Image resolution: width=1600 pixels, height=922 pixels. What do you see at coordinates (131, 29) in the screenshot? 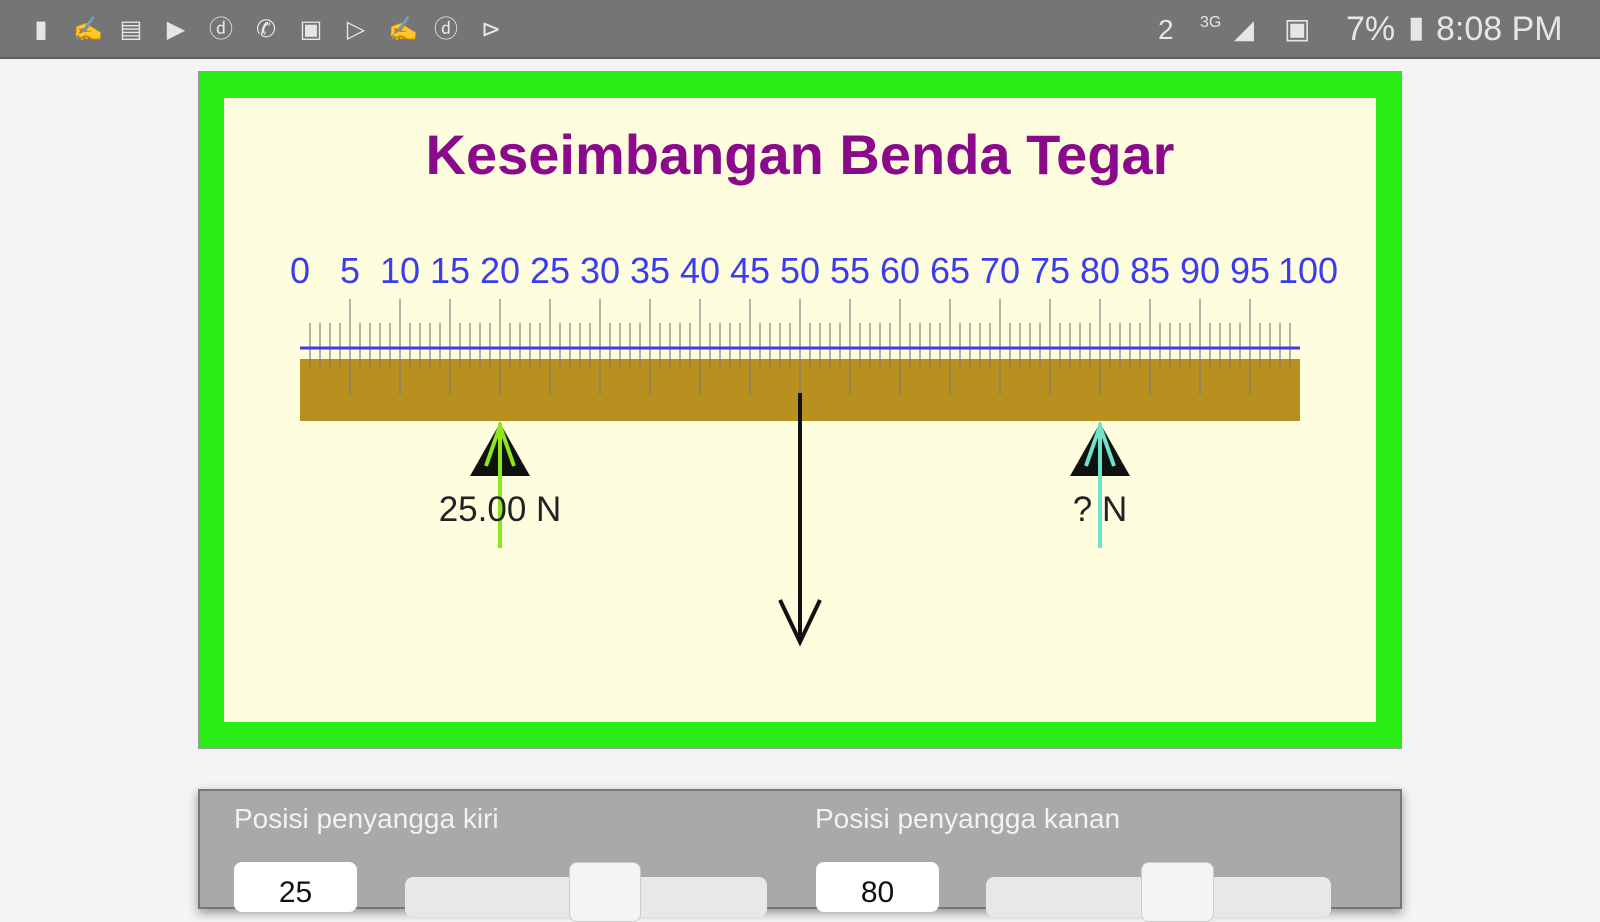
I see `clipboard-icon: ▤` at bounding box center [131, 29].